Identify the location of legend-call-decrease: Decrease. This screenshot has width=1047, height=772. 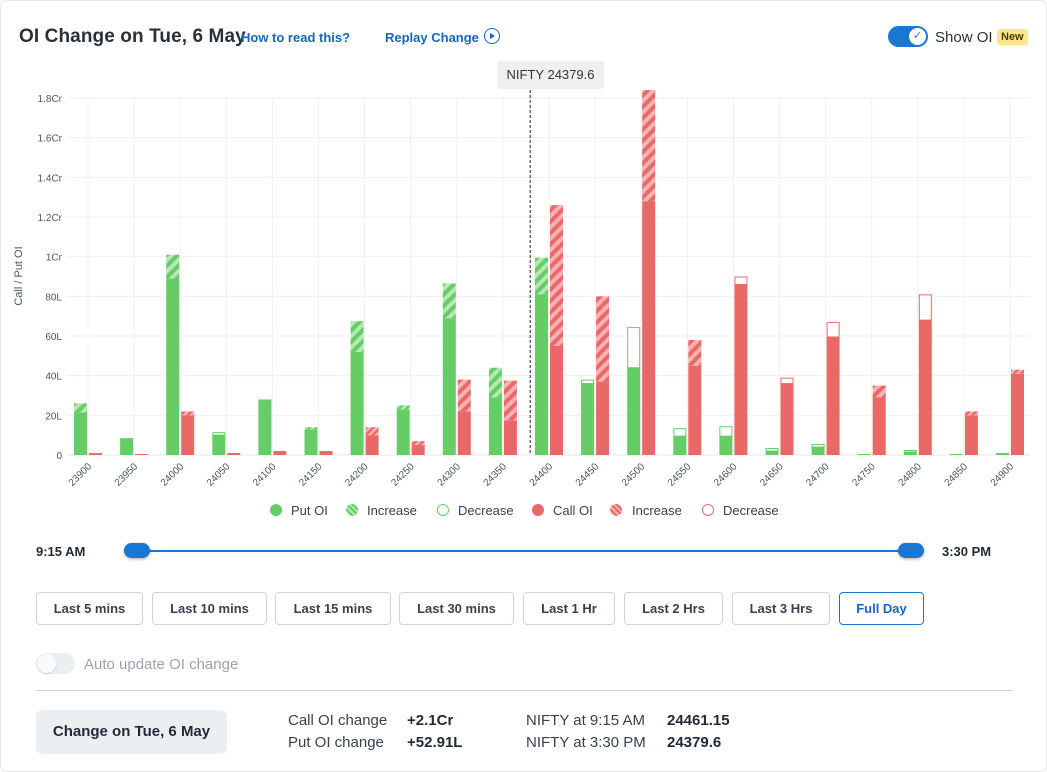
(751, 510).